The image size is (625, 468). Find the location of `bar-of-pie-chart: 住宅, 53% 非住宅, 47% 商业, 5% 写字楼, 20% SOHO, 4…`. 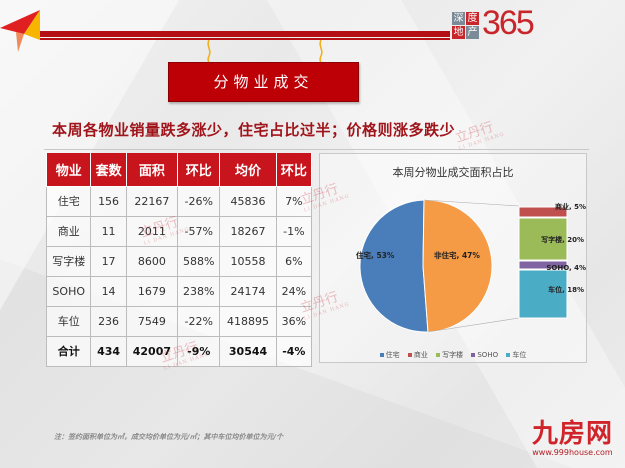

bar-of-pie-chart: 住宅, 53% 非住宅, 47% 商业, 5% 写字楼, 20% SOHO, 4… is located at coordinates (471, 266).